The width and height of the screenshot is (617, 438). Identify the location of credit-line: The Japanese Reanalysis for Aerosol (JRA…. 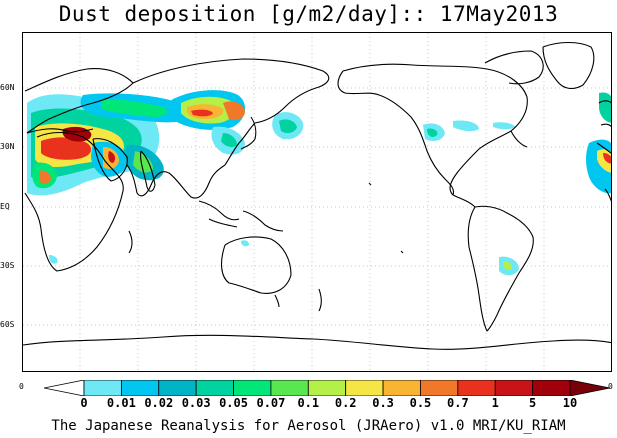
(308, 426).